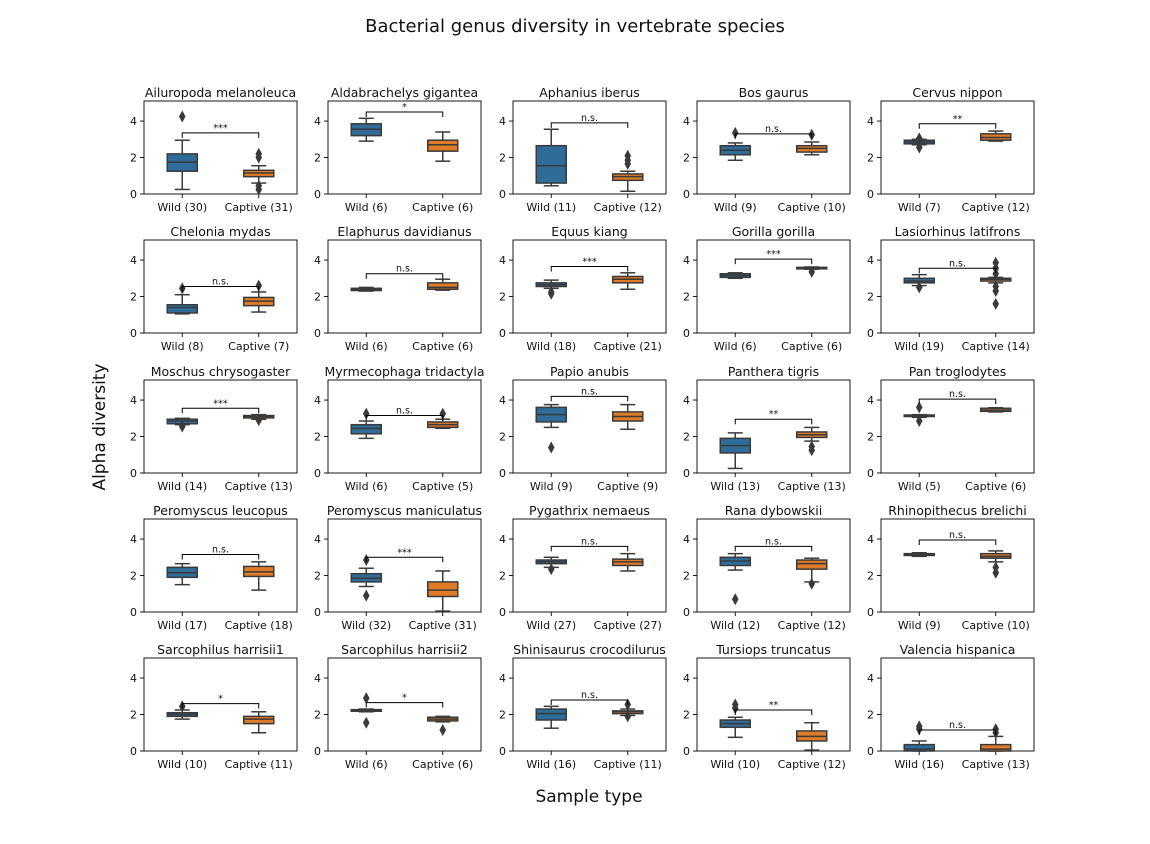 This screenshot has width=1150, height=844. Describe the element at coordinates (404, 649) in the screenshot. I see `subplot-title: Sarcophilus harrisii2` at that location.